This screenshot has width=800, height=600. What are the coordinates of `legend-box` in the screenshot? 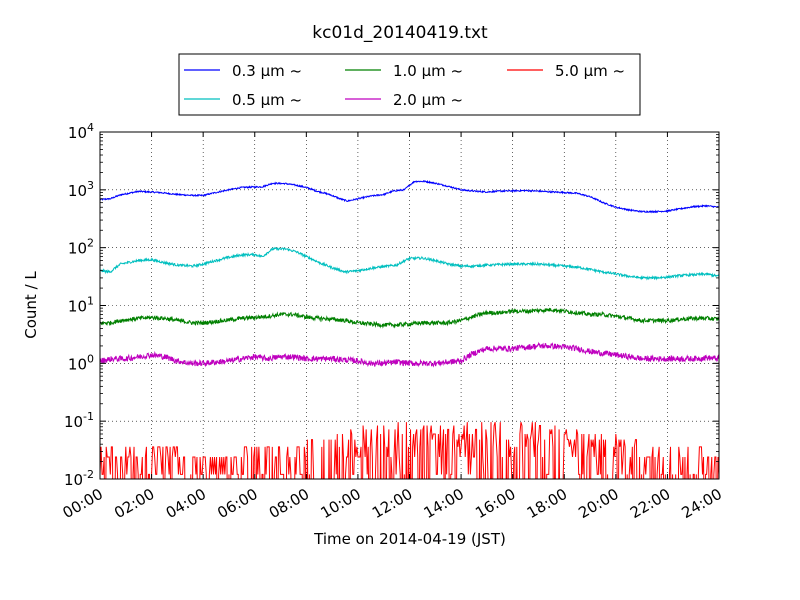 It's located at (409, 84).